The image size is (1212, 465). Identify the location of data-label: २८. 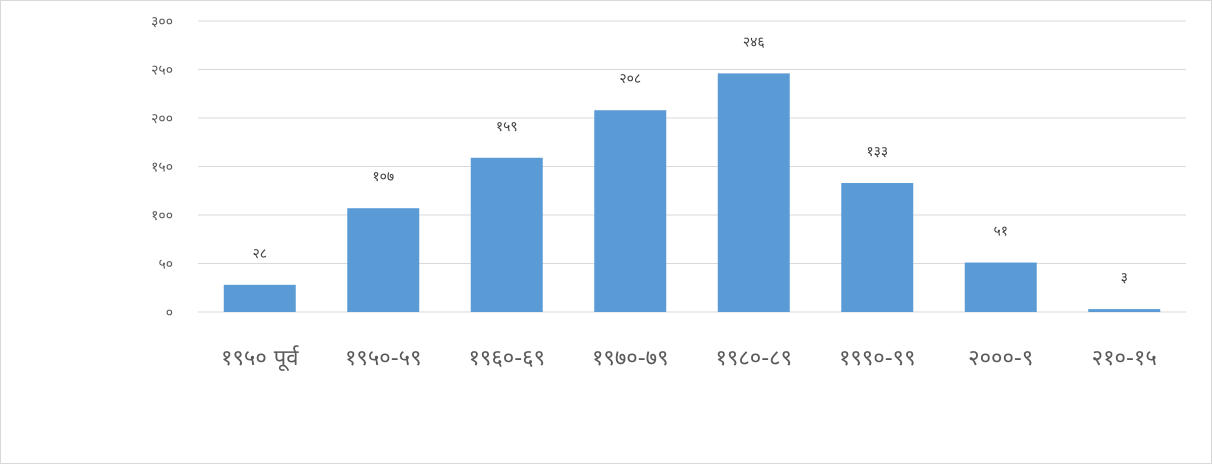
(259, 254).